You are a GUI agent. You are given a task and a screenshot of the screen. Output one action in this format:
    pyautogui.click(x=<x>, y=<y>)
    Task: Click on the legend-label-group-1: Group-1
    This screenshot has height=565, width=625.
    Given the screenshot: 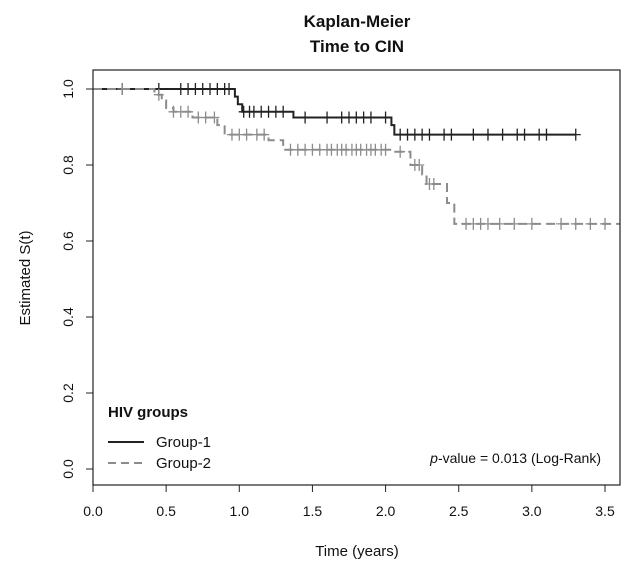 What is the action you would take?
    pyautogui.click(x=183, y=442)
    